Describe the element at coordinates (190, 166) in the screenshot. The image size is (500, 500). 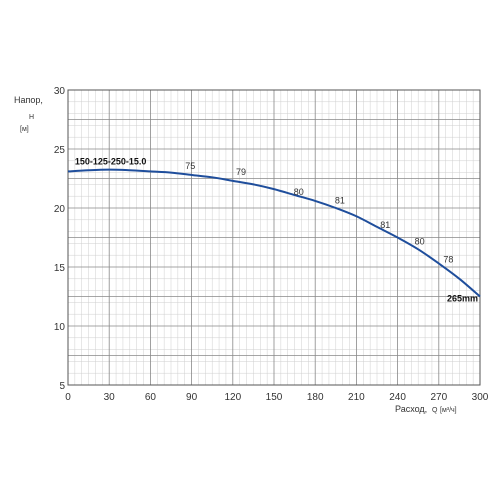
I see `efficiency-label: 75` at that location.